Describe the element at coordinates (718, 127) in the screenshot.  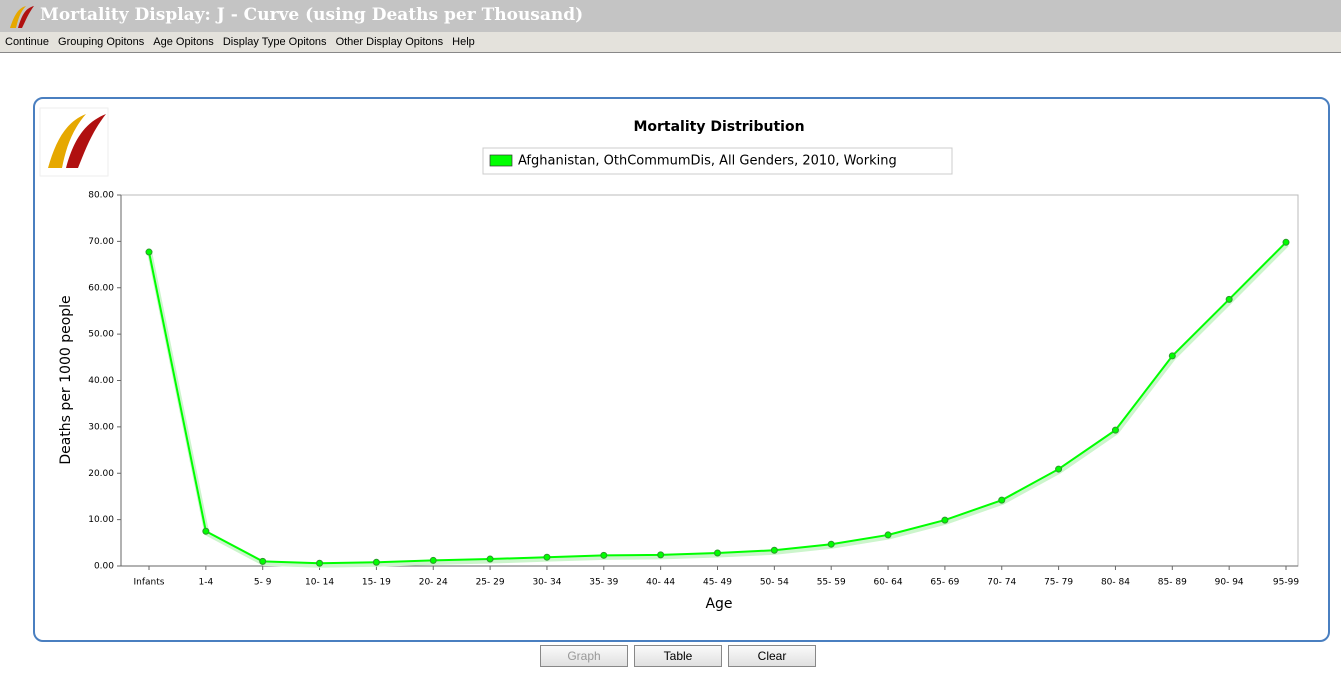
I see `chart-title: Mortality Distribution` at that location.